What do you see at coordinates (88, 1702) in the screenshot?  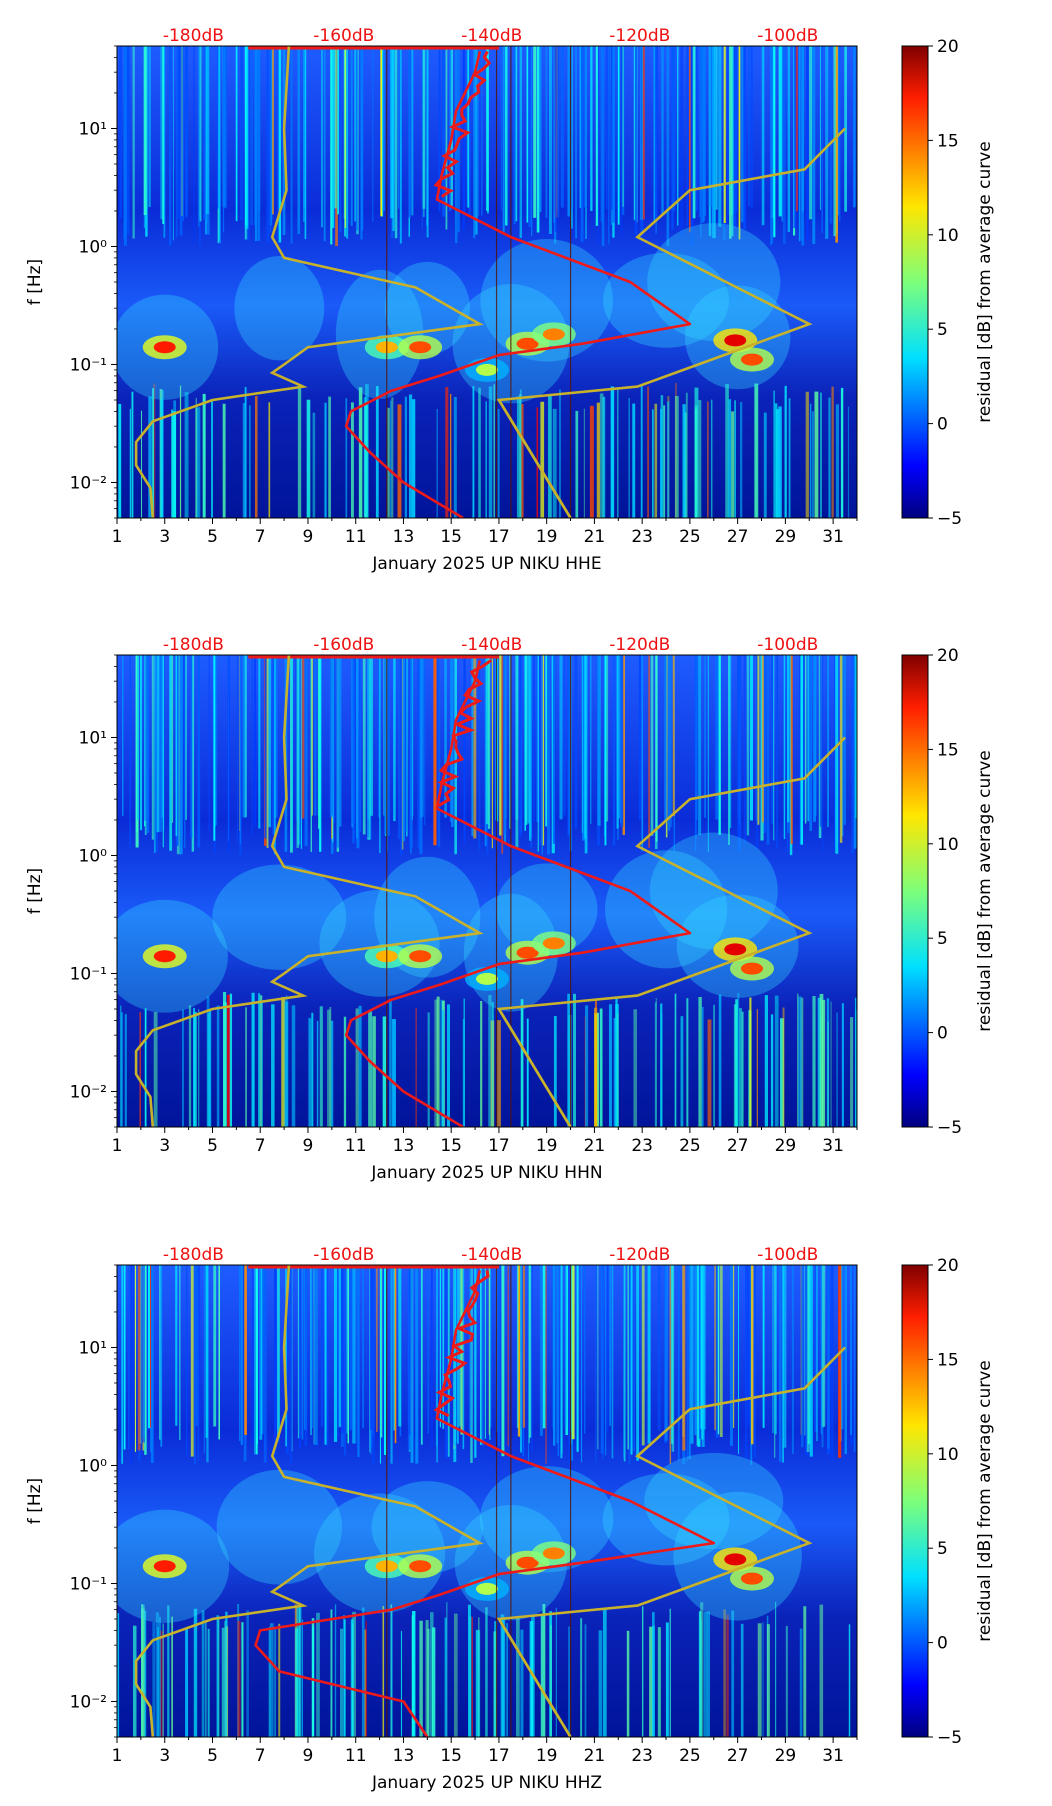 I see `y-tick-label: 10⁻²` at bounding box center [88, 1702].